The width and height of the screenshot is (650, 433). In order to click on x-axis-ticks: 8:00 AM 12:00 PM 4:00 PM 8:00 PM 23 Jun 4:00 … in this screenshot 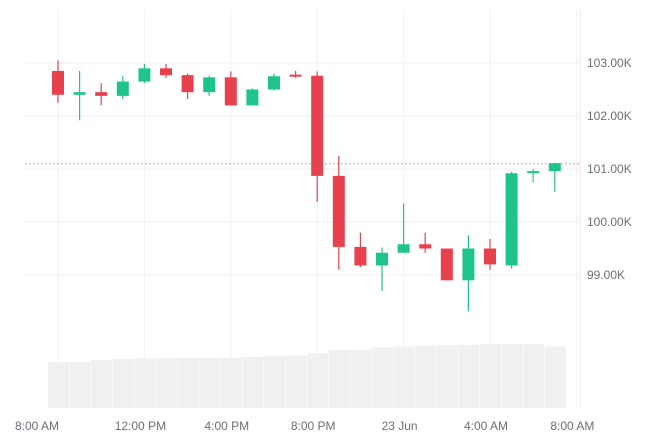, I will do `click(304, 426)`.